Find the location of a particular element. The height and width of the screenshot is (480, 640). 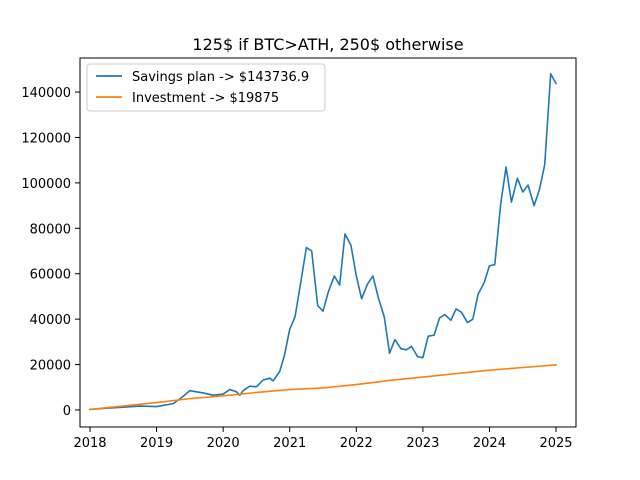

y-tick-label: 80000 is located at coordinates (50, 229).